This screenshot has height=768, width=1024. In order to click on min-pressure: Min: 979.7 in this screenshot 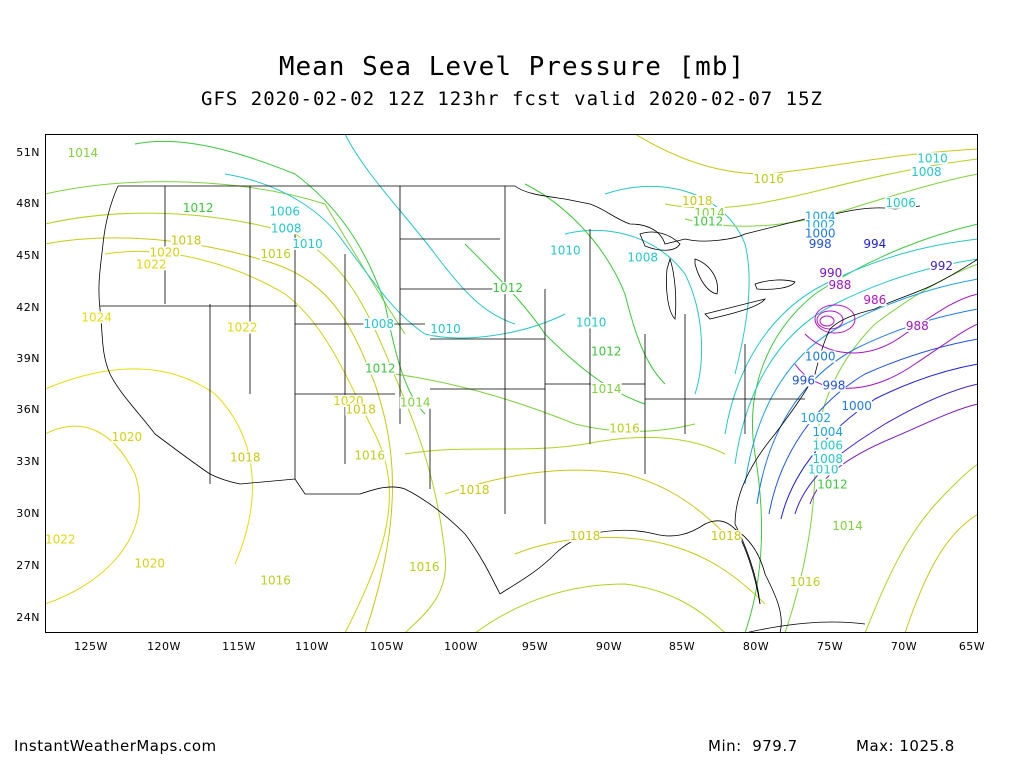, I will do `click(753, 746)`.